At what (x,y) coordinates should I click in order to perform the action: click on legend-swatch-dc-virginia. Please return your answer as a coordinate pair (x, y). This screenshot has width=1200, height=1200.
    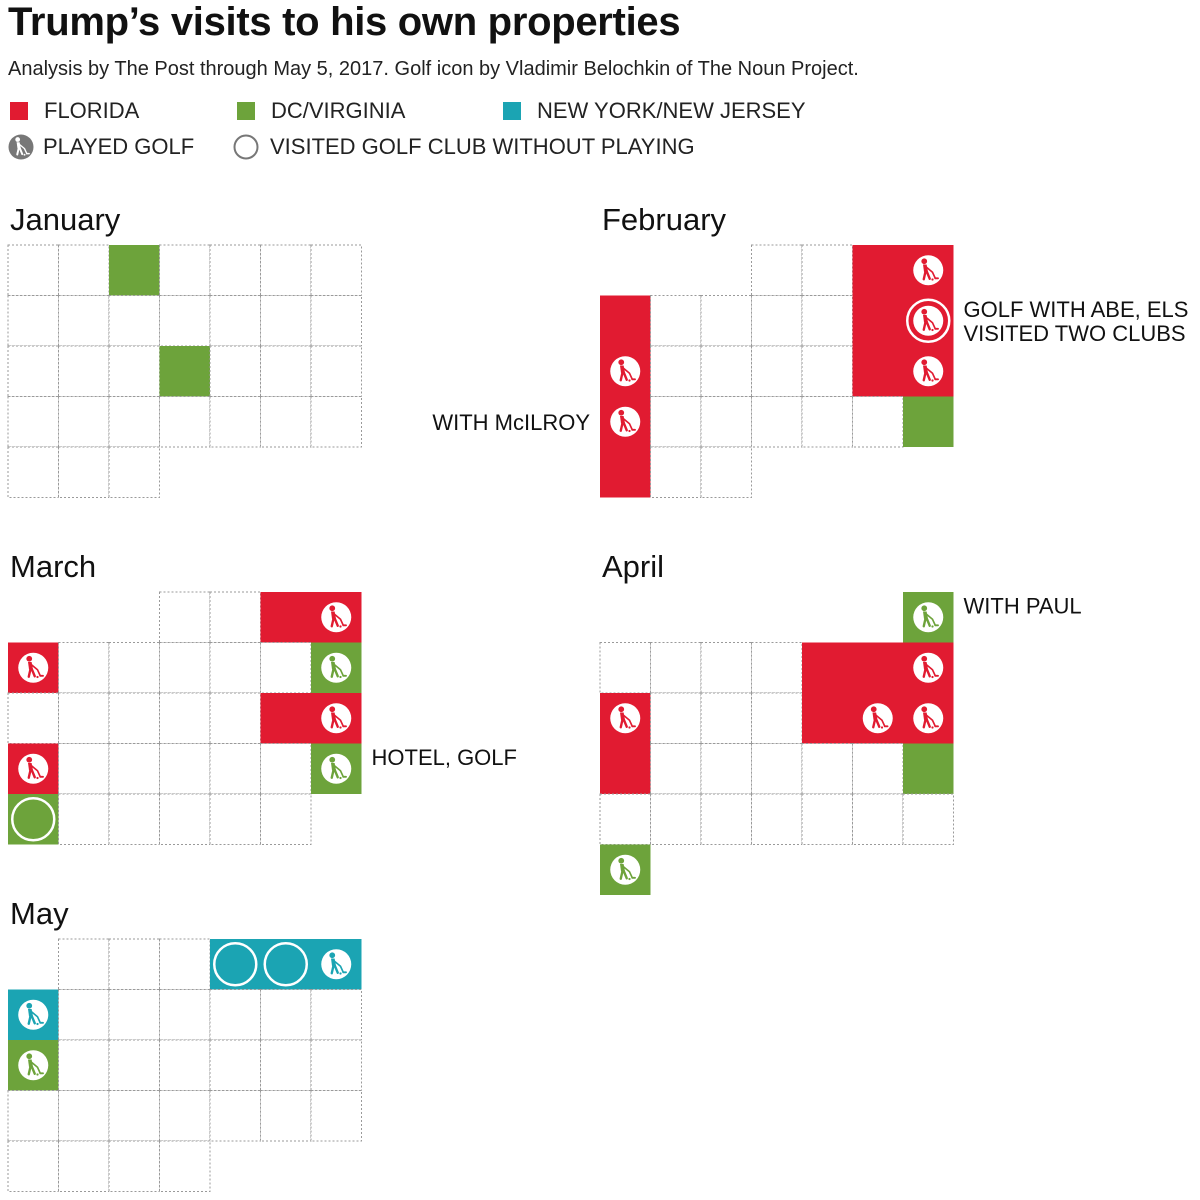
    Looking at the image, I should click on (246, 111).